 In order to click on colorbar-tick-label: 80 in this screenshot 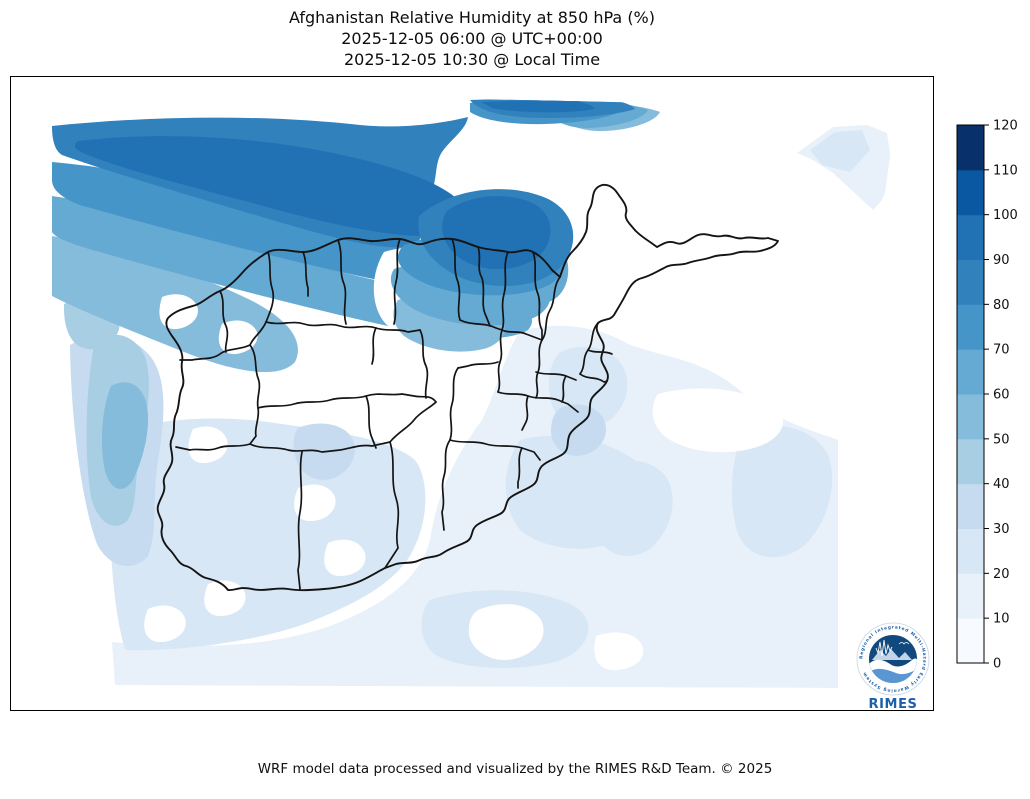, I will do `click(1001, 305)`.